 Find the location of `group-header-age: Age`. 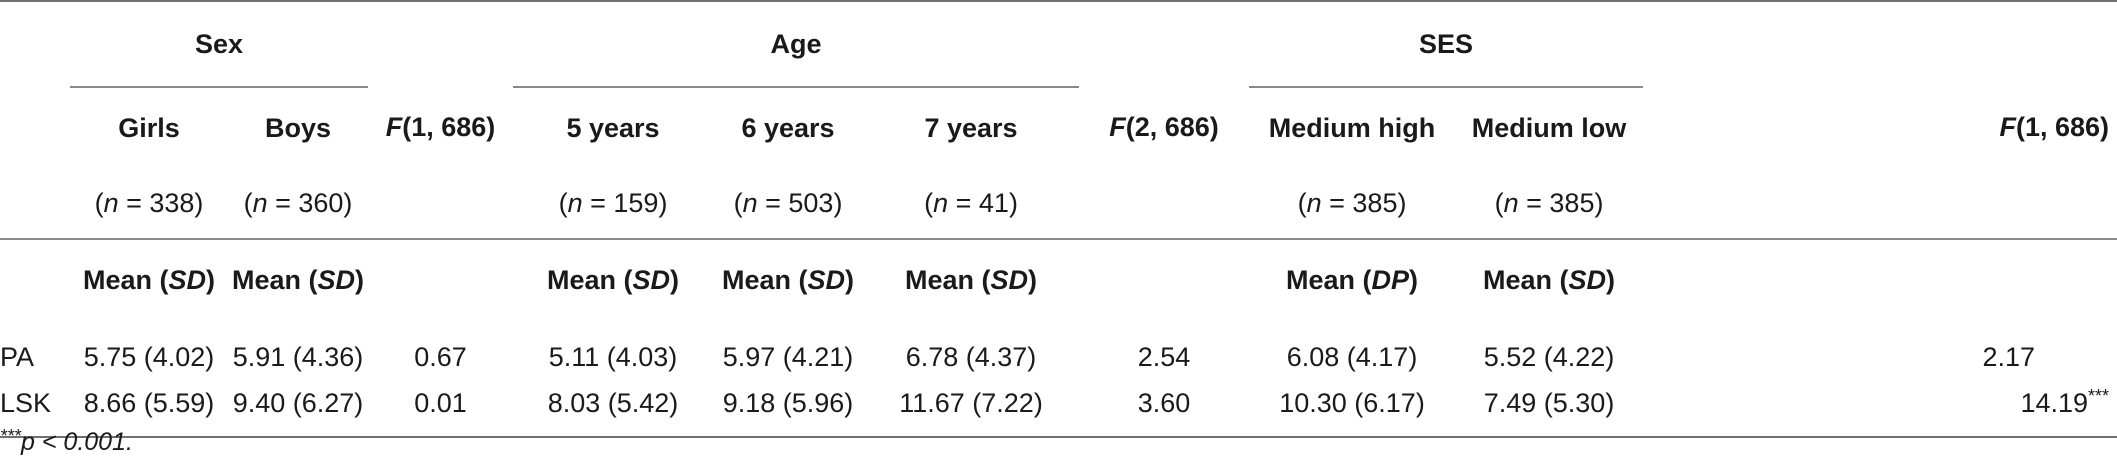

group-header-age: Age is located at coordinates (796, 44).